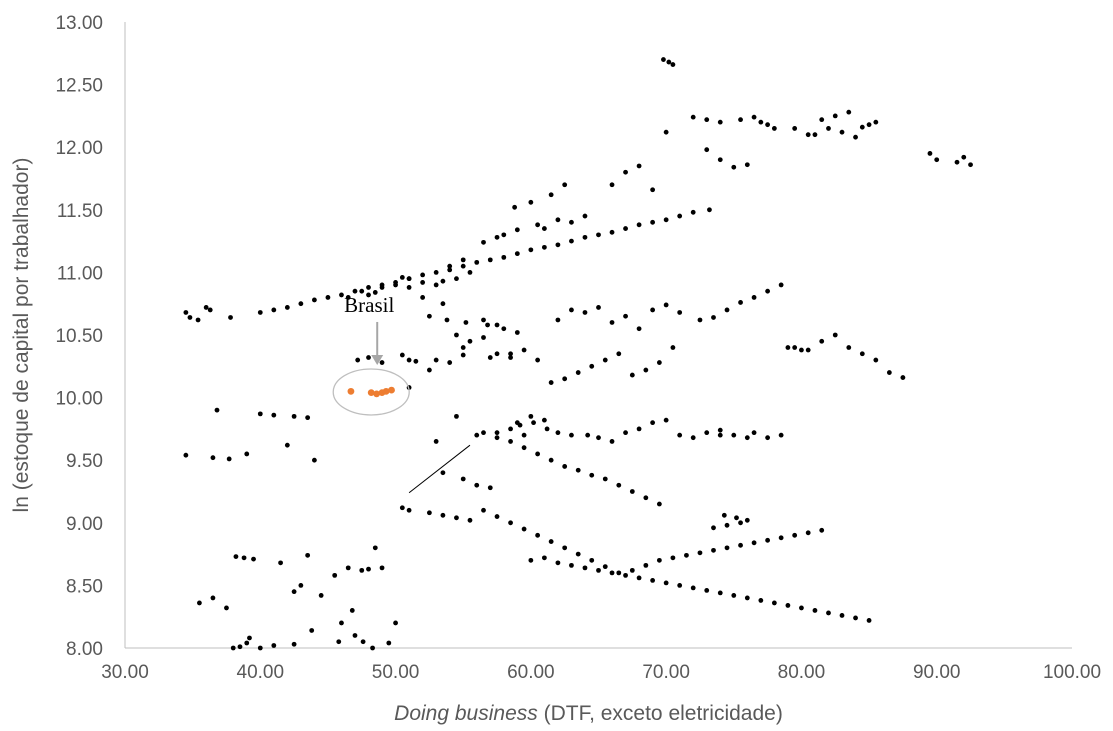  Describe the element at coordinates (80, 273) in the screenshot. I see `y-tick-label: 11.00` at that location.